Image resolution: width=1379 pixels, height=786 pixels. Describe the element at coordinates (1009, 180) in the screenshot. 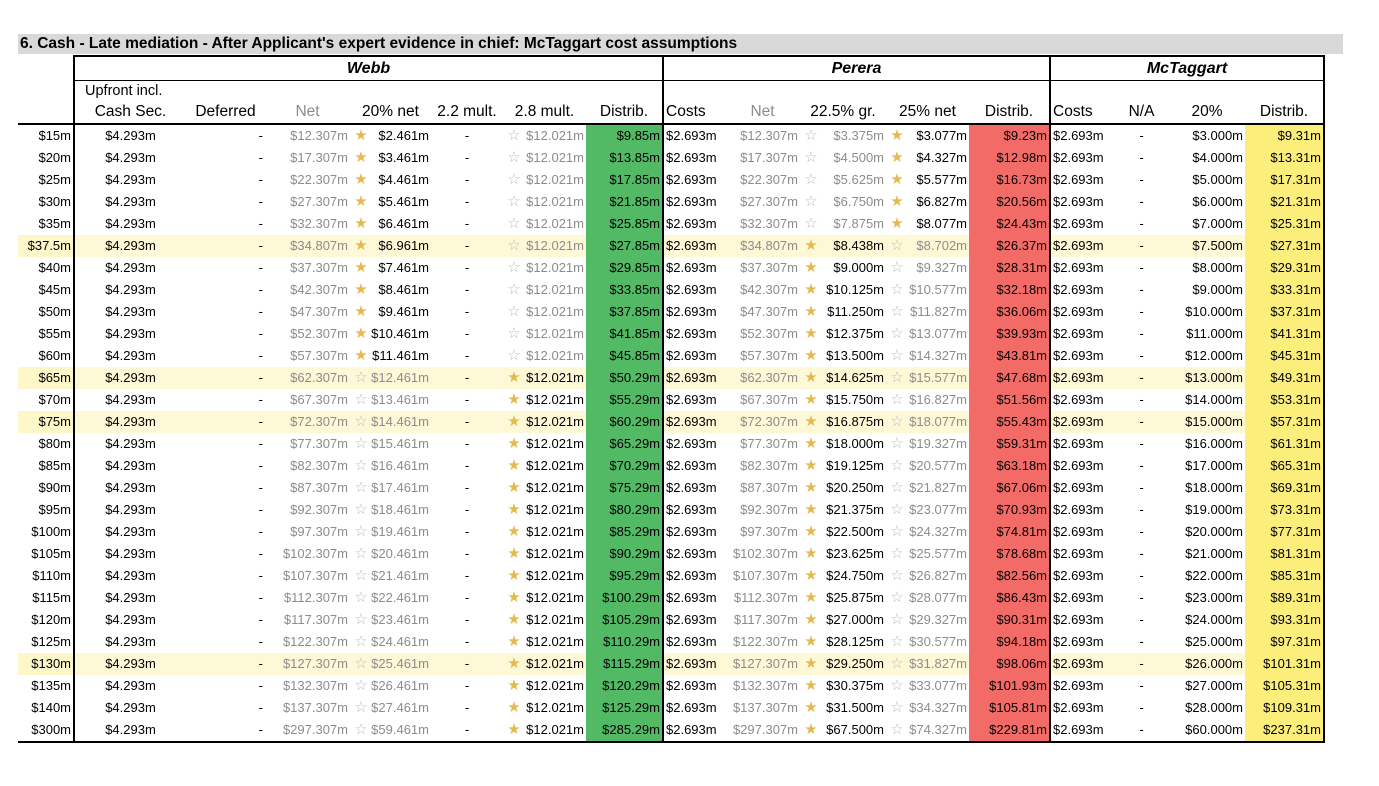

I see `cell-perera-distrib: $16.73m` at that location.